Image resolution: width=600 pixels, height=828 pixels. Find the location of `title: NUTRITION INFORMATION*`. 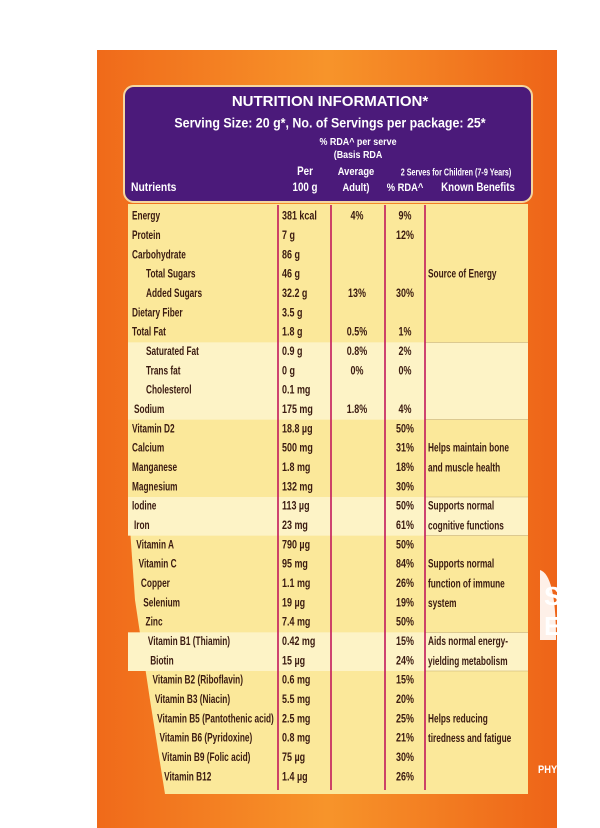

title: NUTRITION INFORMATION* is located at coordinates (330, 101).